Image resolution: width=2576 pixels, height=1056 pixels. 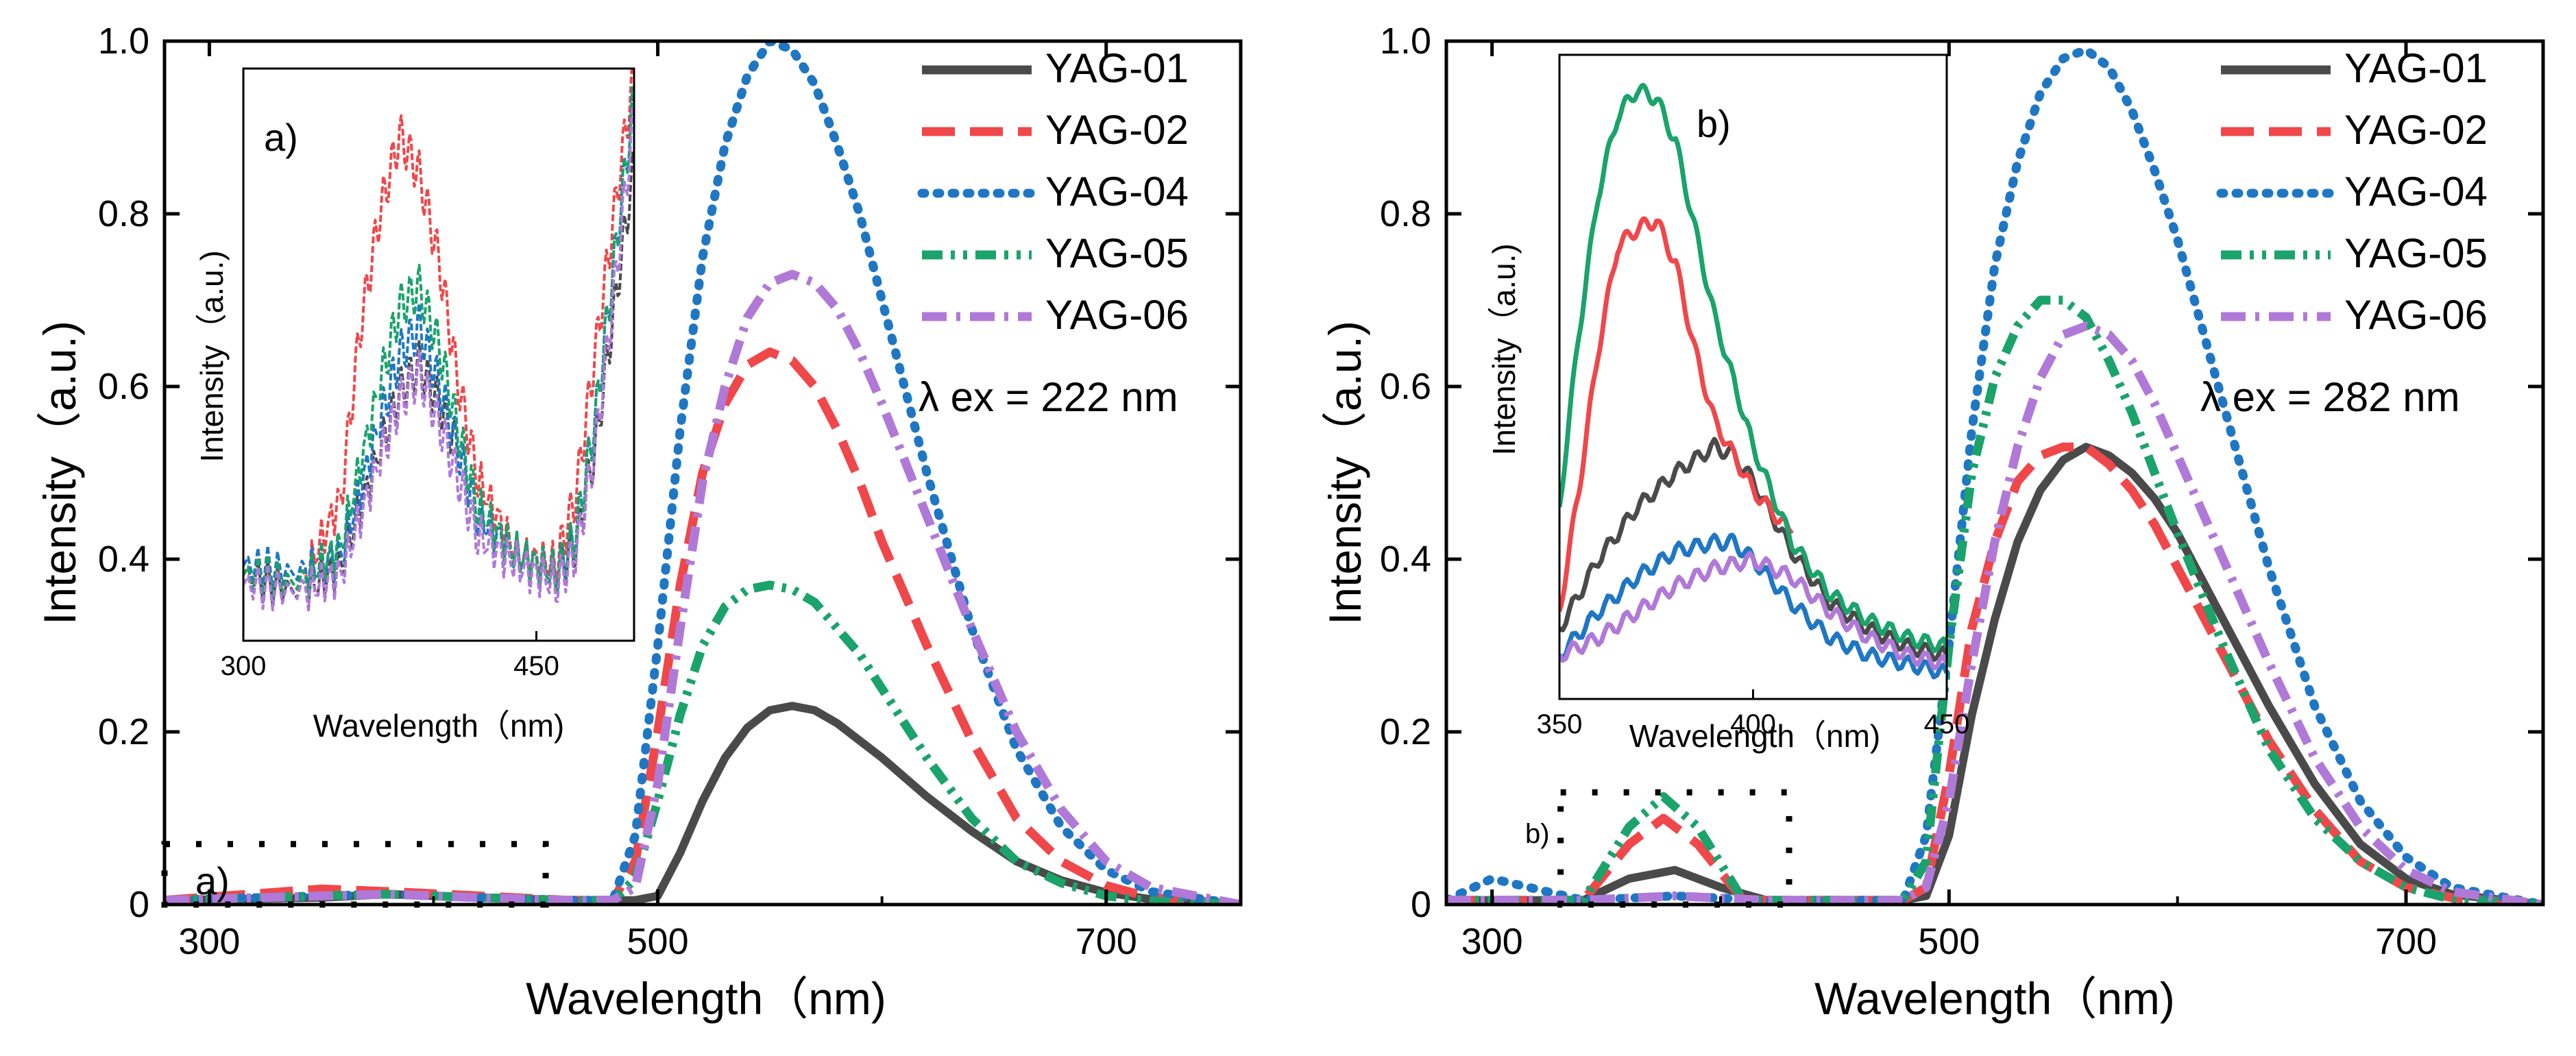 I want to click on right-y-tick-label: 0.4, so click(x=1405, y=559).